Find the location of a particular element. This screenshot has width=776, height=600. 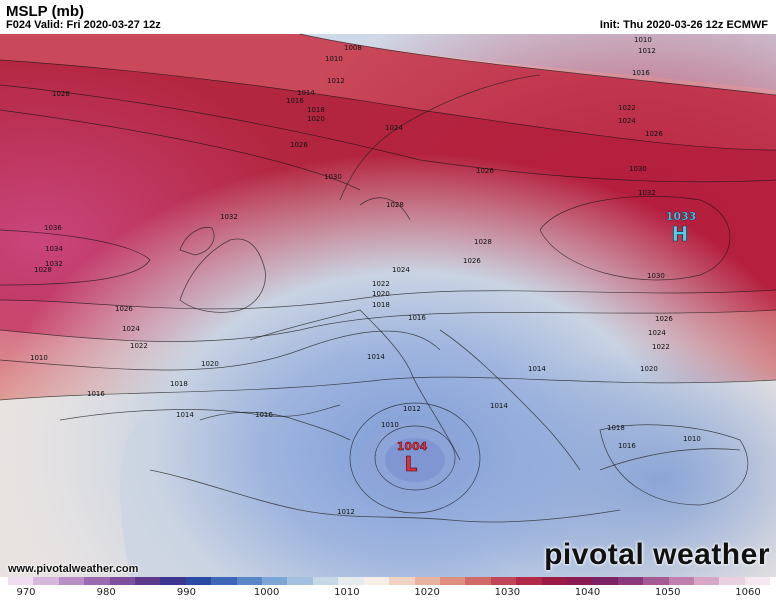

colorbar-tick-label: 1030 is located at coordinates (507, 592).